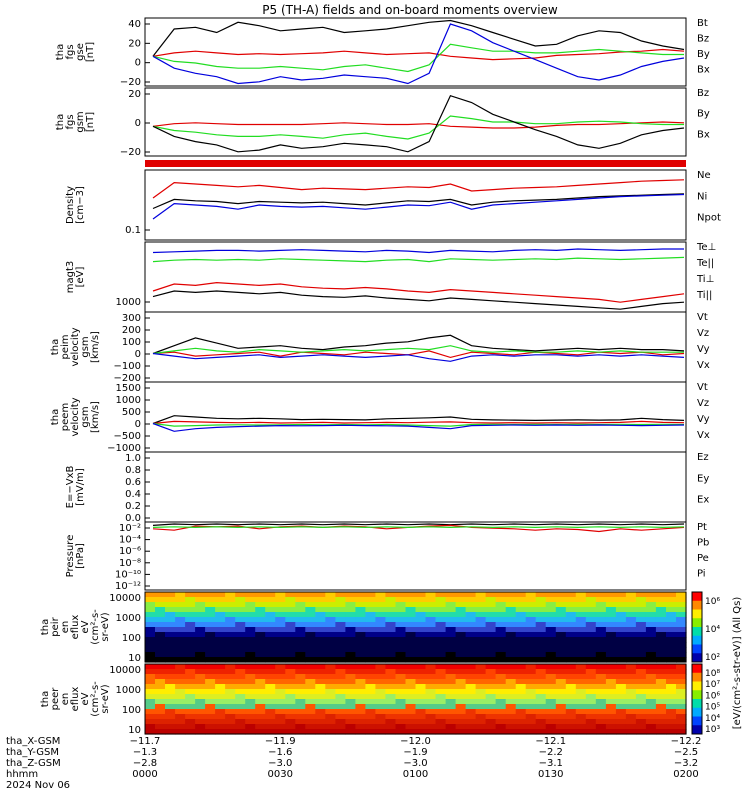 The height and width of the screenshot is (800, 750). I want to click on y-axis-label-line: tha, so click(55, 347).